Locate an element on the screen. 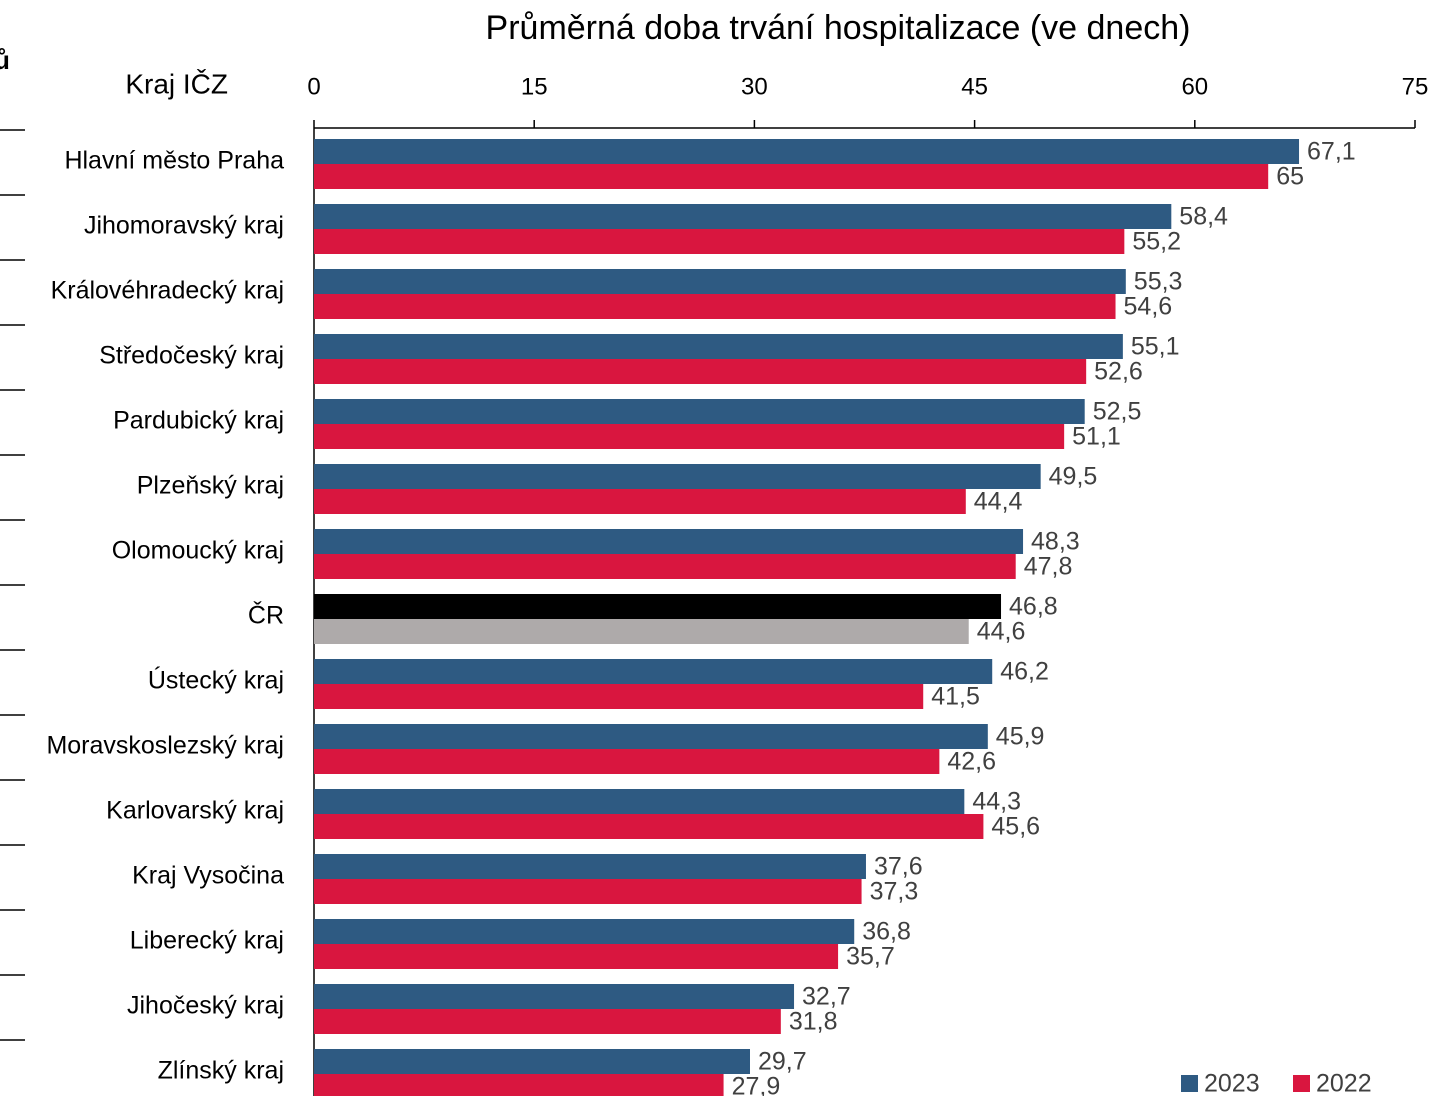 Image resolution: width=1435 pixels, height=1096 pixels. value-label: 32,7 is located at coordinates (826, 997).